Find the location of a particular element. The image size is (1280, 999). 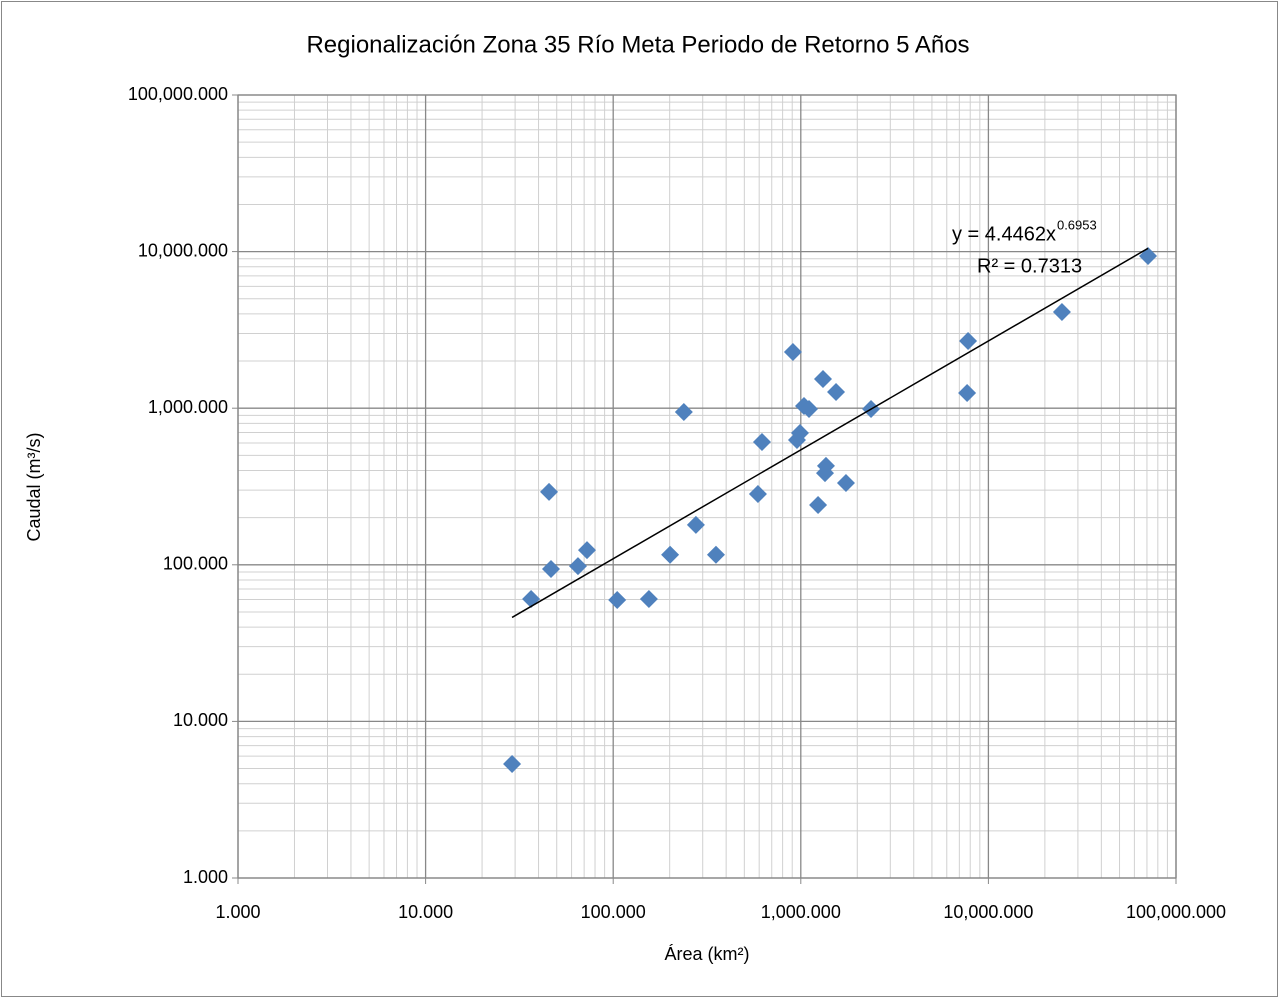

x-tick-label: 10,000.000 is located at coordinates (988, 912).